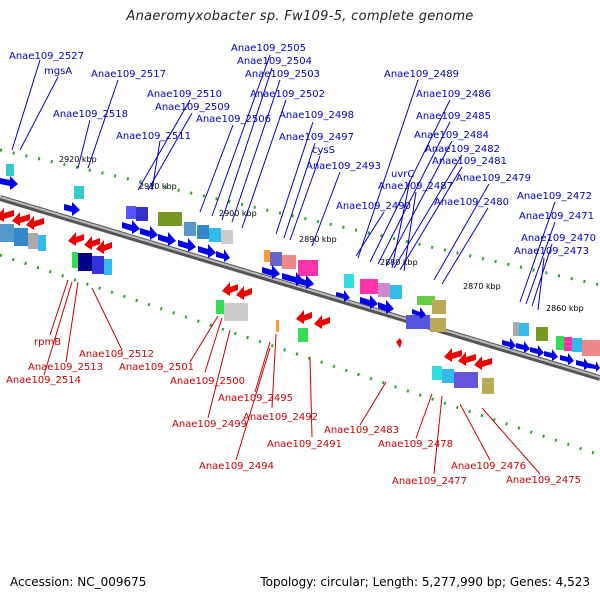 This screenshot has height=600, width=600. What do you see at coordinates (471, 202) in the screenshot?
I see `gene-label: Anae109_2480` at bounding box center [471, 202].